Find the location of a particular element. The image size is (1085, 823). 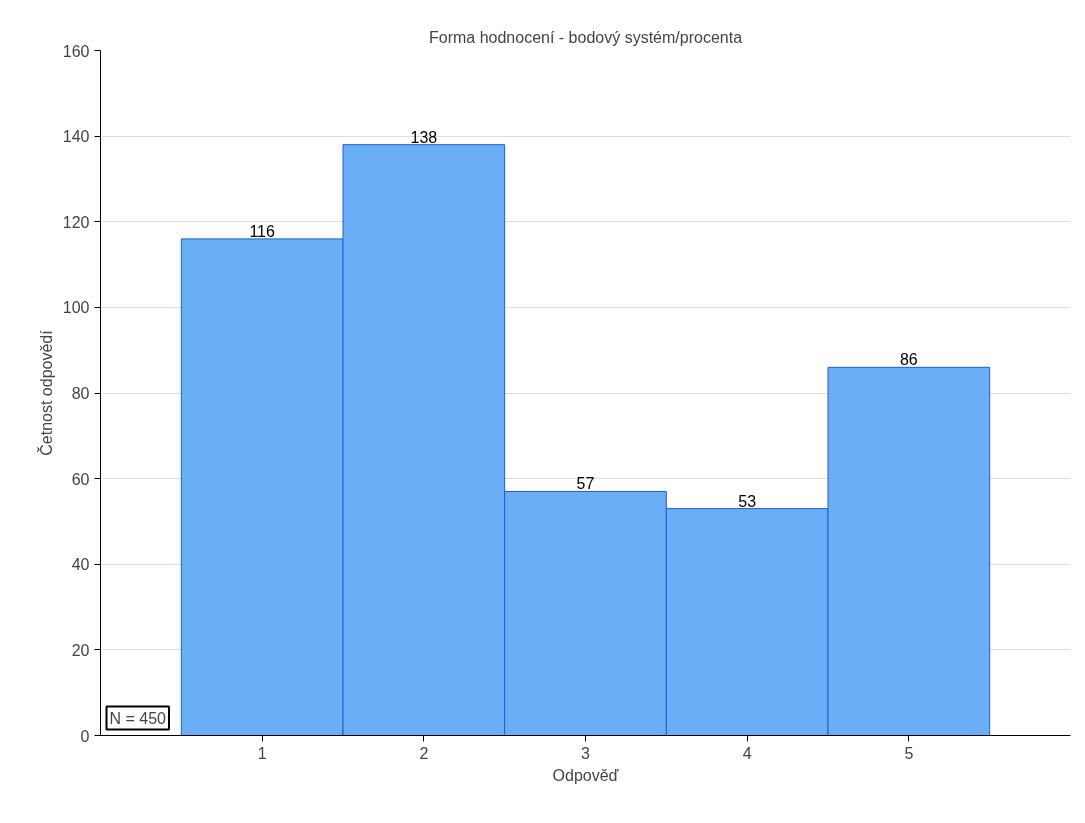

annotation: N = 450 is located at coordinates (138, 718).